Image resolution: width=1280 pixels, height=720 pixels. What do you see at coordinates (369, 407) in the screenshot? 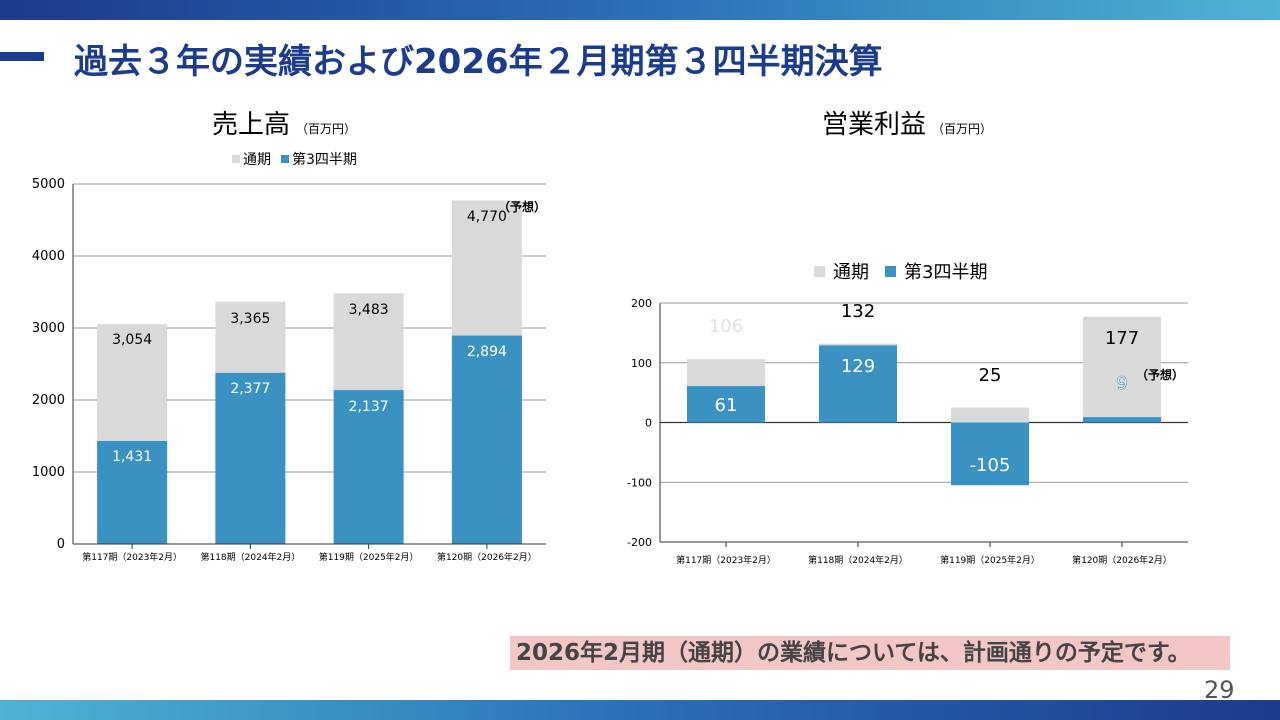
I see `data-label-q3: 2,137` at bounding box center [369, 407].